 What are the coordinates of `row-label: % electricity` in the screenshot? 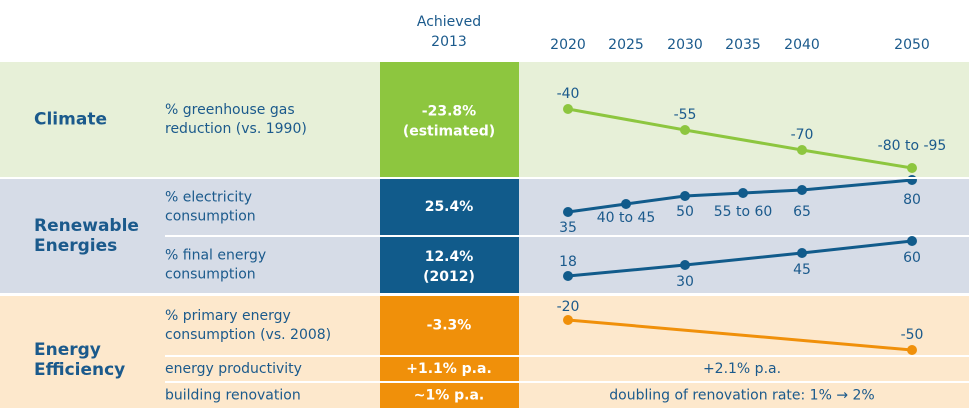 It's located at (208, 198).